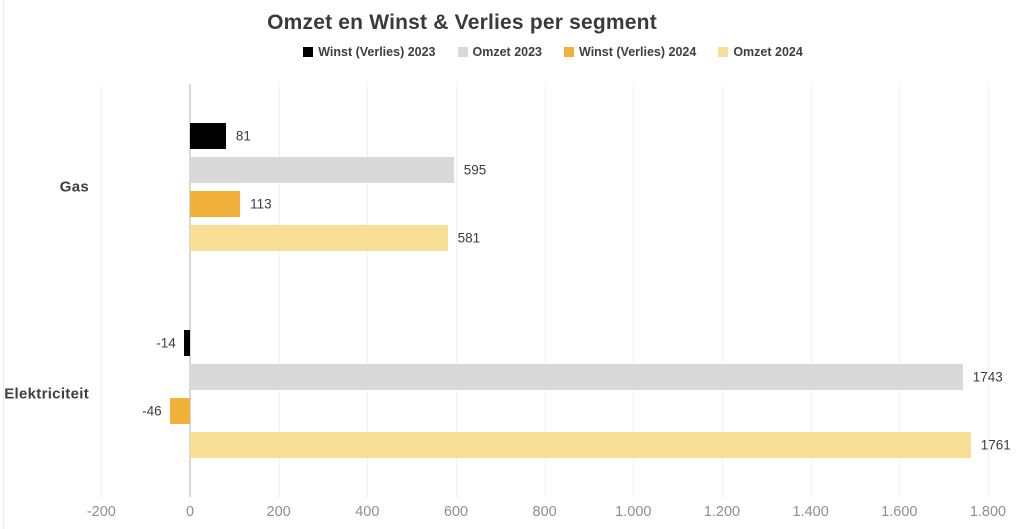  What do you see at coordinates (722, 512) in the screenshot?
I see `x-tick-label: 1.200` at bounding box center [722, 512].